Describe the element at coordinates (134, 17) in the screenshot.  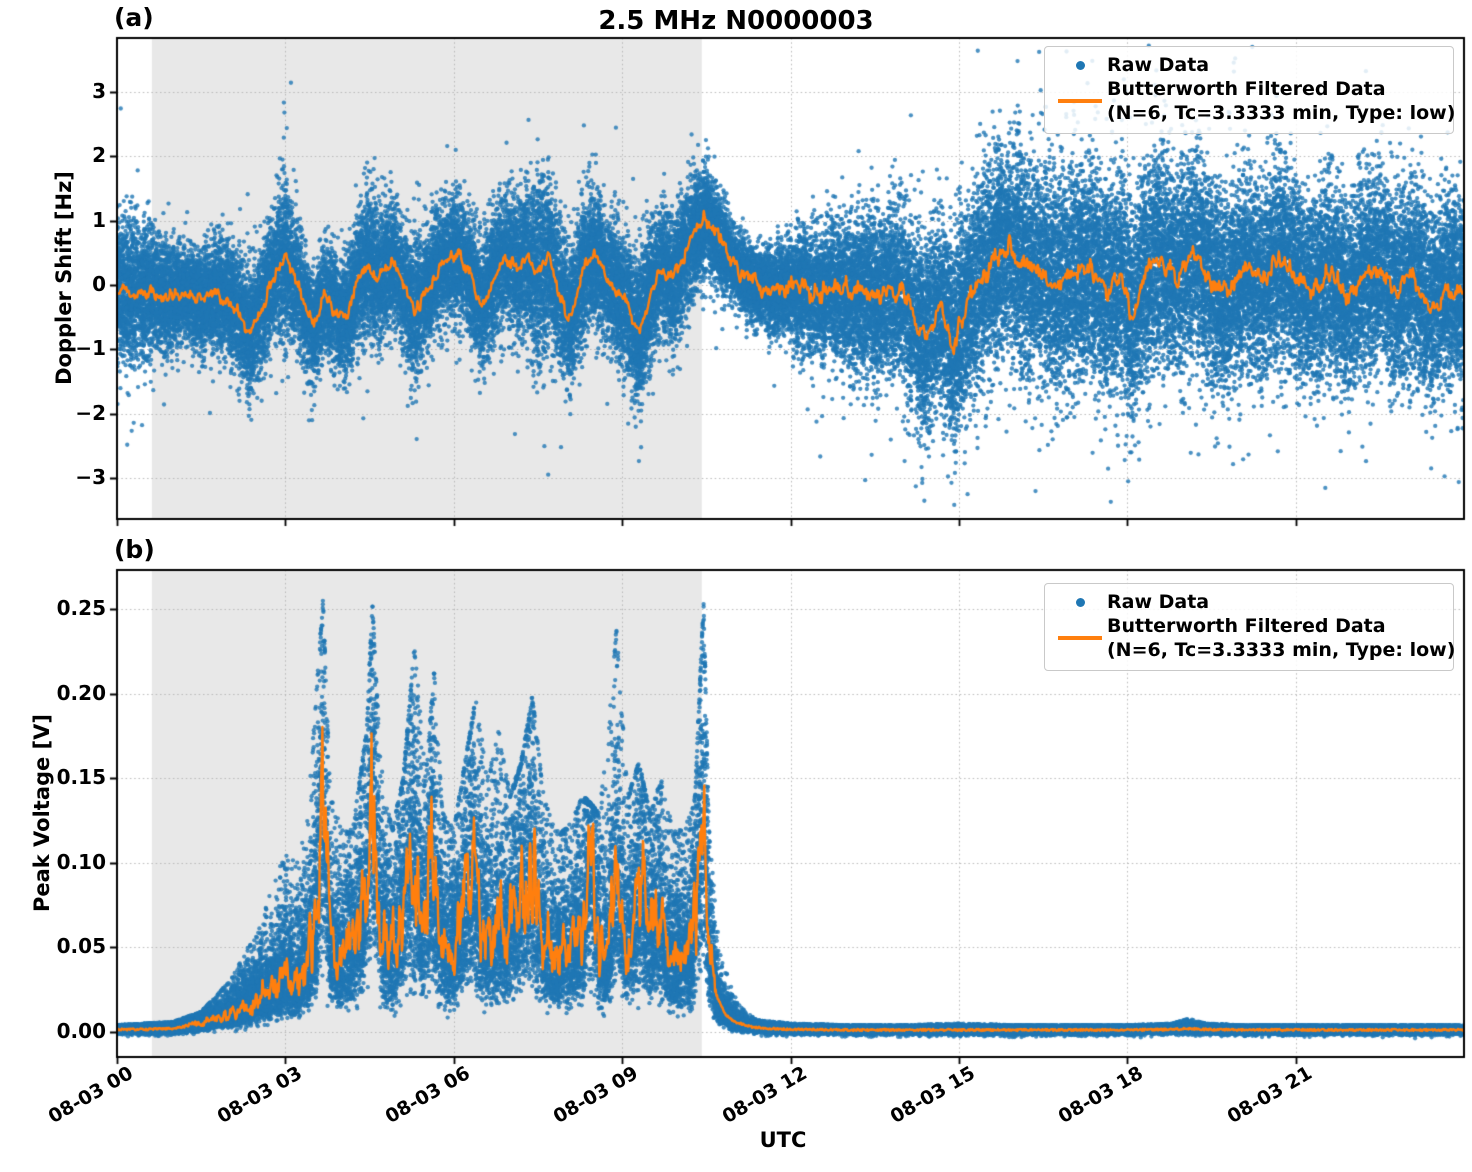
I see `panel-a-label: (a)` at that location.